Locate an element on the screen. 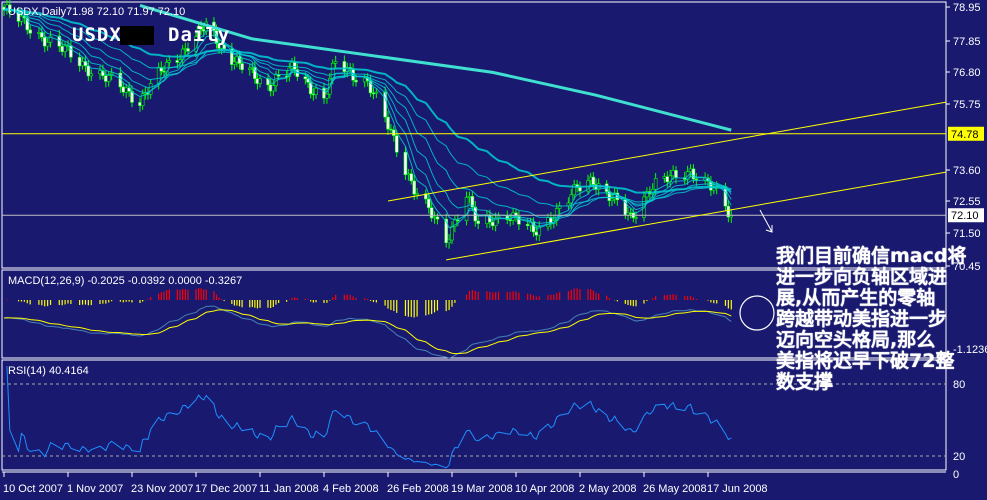  price-tick-label: 75.75 is located at coordinates (967, 105).